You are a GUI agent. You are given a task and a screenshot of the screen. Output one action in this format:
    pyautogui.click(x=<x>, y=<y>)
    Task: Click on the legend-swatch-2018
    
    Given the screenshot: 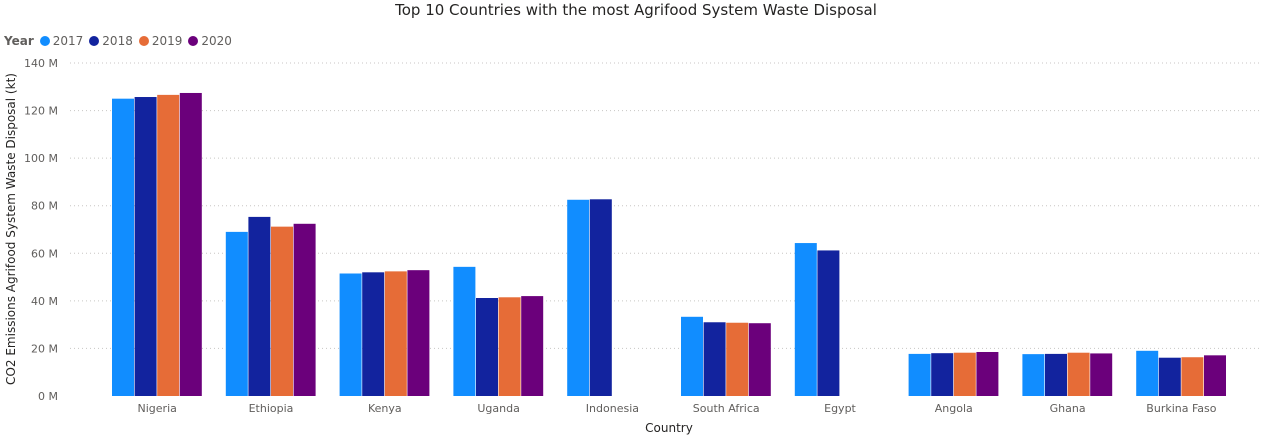 What is the action you would take?
    pyautogui.click(x=94, y=41)
    